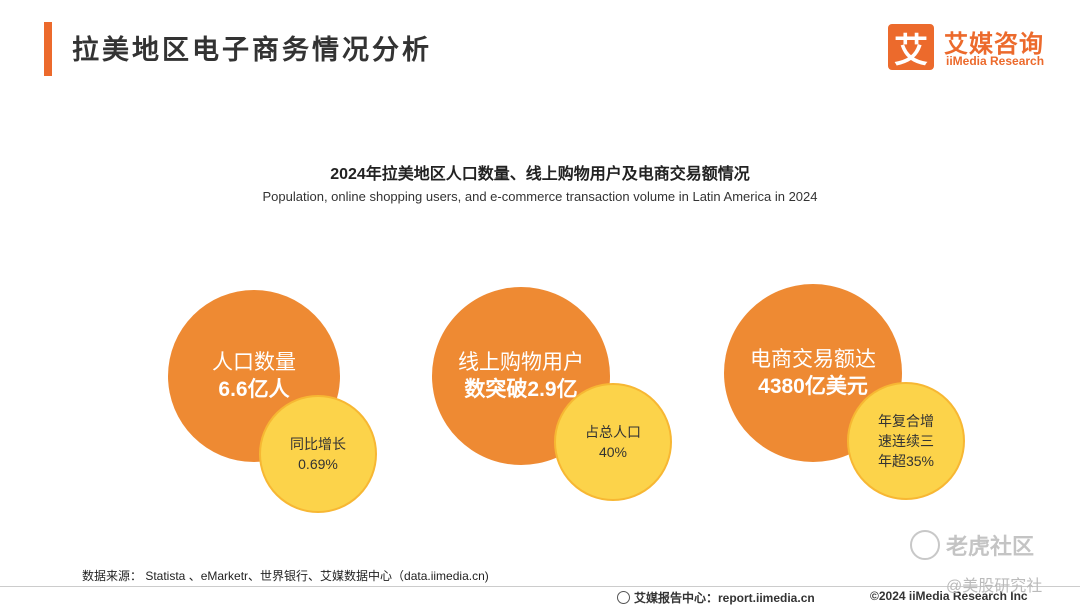 Image resolution: width=1080 pixels, height=608 pixels. Describe the element at coordinates (254, 362) in the screenshot. I see `population-label: 人口数量` at that location.